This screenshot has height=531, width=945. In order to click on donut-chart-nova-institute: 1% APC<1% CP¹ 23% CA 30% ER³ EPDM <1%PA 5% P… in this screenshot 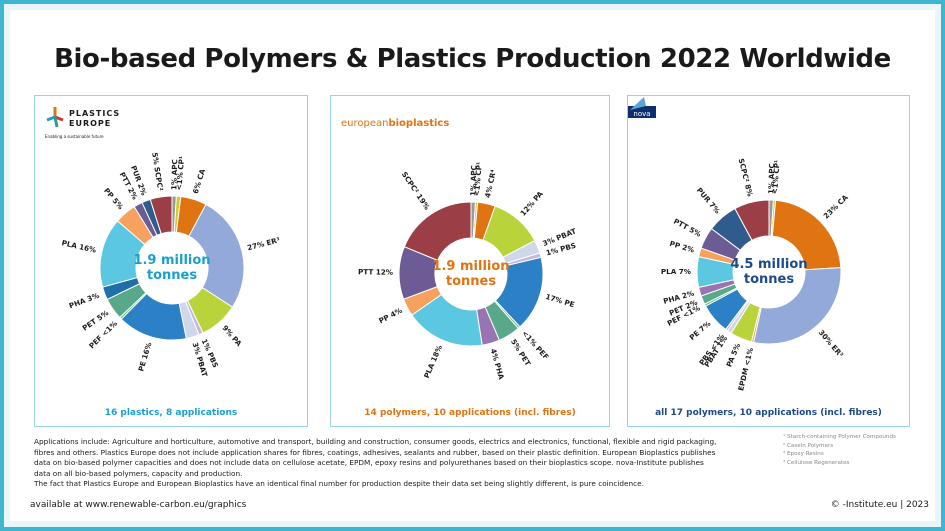, I will do `click(756, 274)`.